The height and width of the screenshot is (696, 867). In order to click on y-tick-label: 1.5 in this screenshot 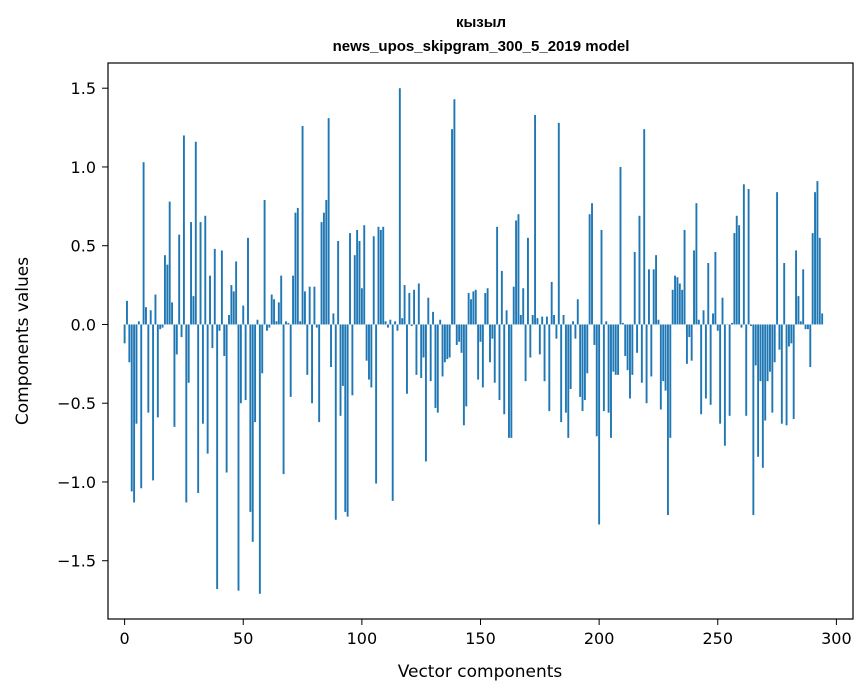, I will do `click(83, 88)`.